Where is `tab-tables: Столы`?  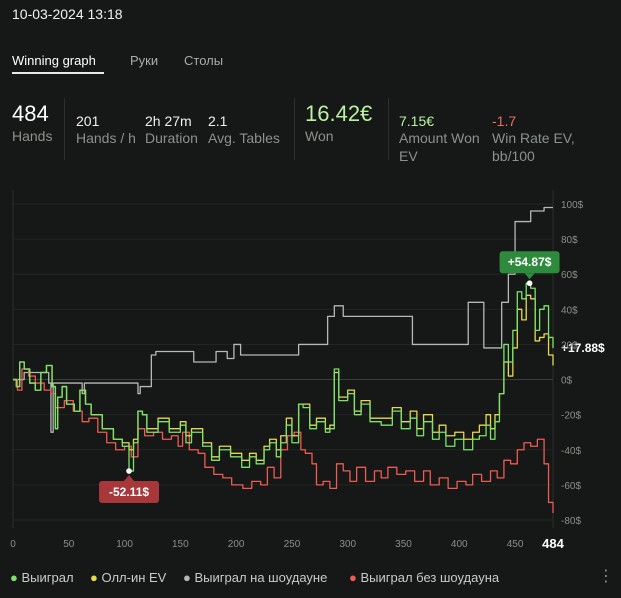 tab-tables: Столы is located at coordinates (204, 60).